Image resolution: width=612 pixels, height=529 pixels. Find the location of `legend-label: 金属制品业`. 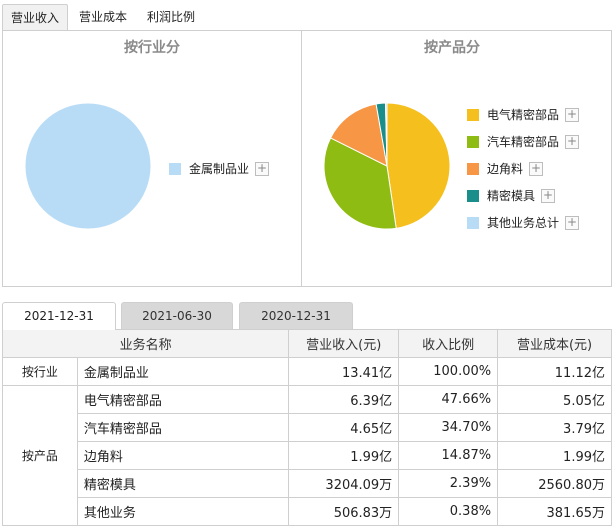

legend-label: 金属制品业 is located at coordinates (219, 169).